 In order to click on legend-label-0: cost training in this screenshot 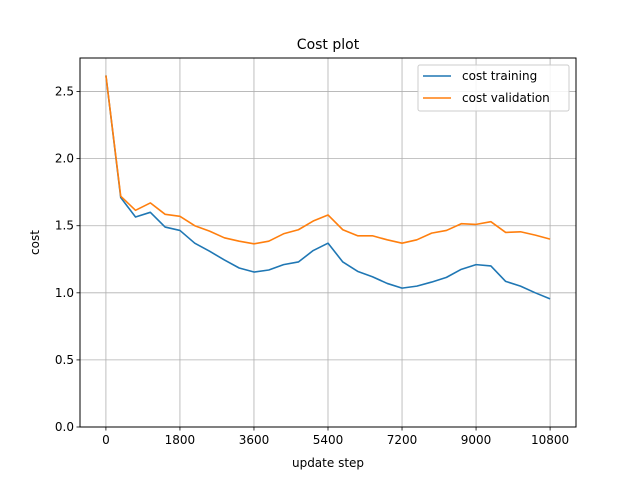, I will do `click(499, 76)`.